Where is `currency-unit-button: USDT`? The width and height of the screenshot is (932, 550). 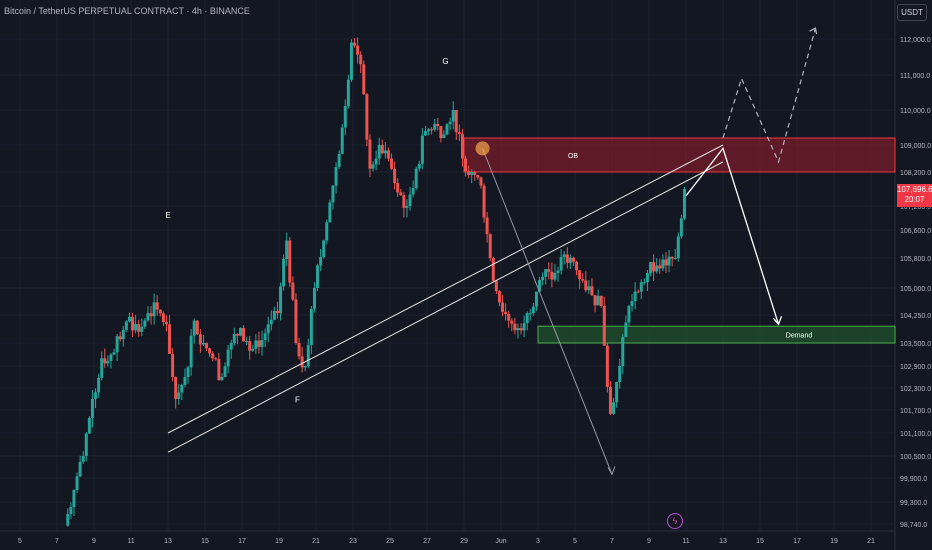 currency-unit-button: USDT is located at coordinates (912, 12).